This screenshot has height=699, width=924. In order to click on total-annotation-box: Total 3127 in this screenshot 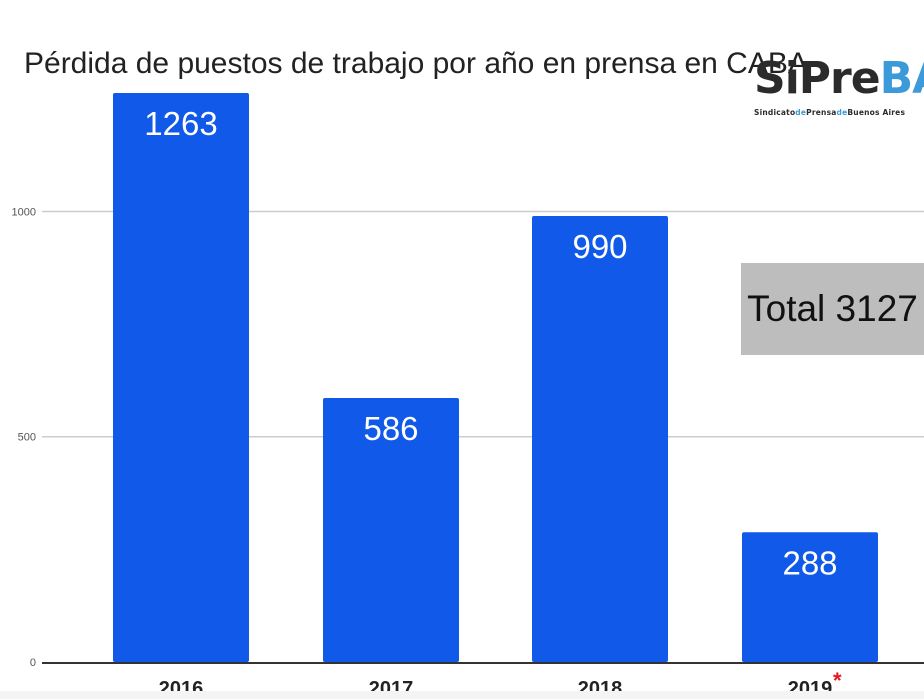, I will do `click(832, 309)`.